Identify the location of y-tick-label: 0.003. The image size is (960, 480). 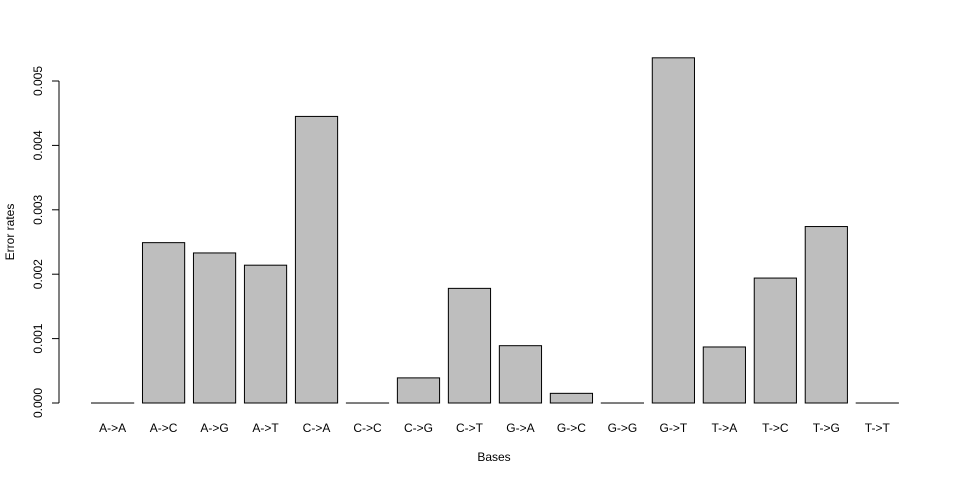
(38, 209).